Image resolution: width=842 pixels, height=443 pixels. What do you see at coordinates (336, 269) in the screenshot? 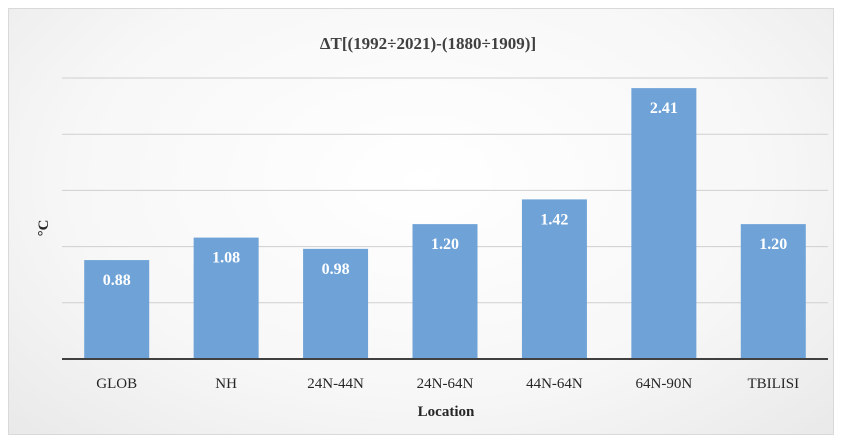
I see `data-label-24n-44n: 0.98` at bounding box center [336, 269].